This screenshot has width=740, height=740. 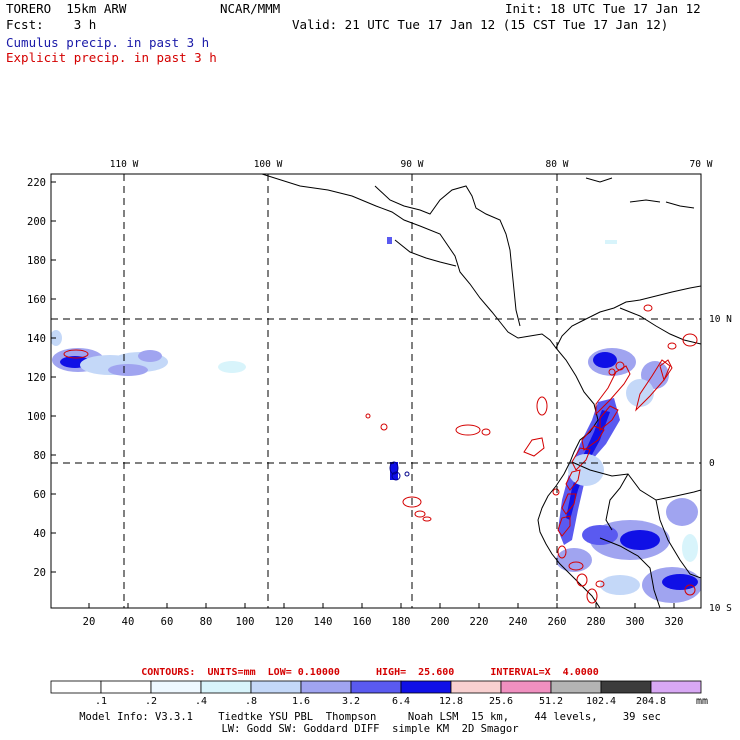 What do you see at coordinates (39, 573) in the screenshot?
I see `y-tick-label: 20` at bounding box center [39, 573].